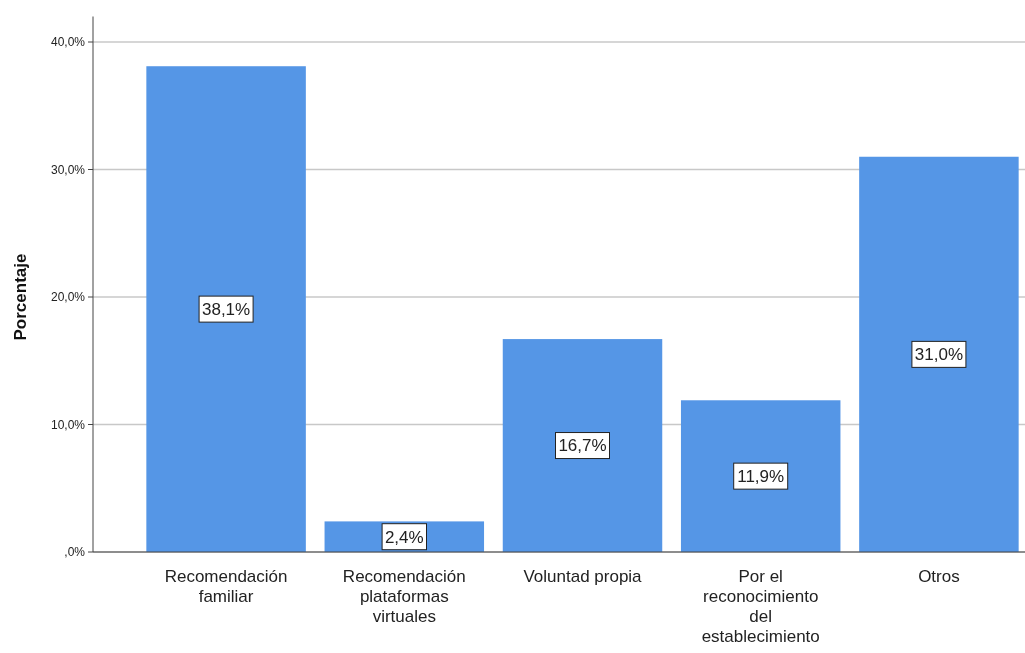 The width and height of the screenshot is (1025, 653). I want to click on x-tick-label: Recomendación familiar, so click(226, 586).